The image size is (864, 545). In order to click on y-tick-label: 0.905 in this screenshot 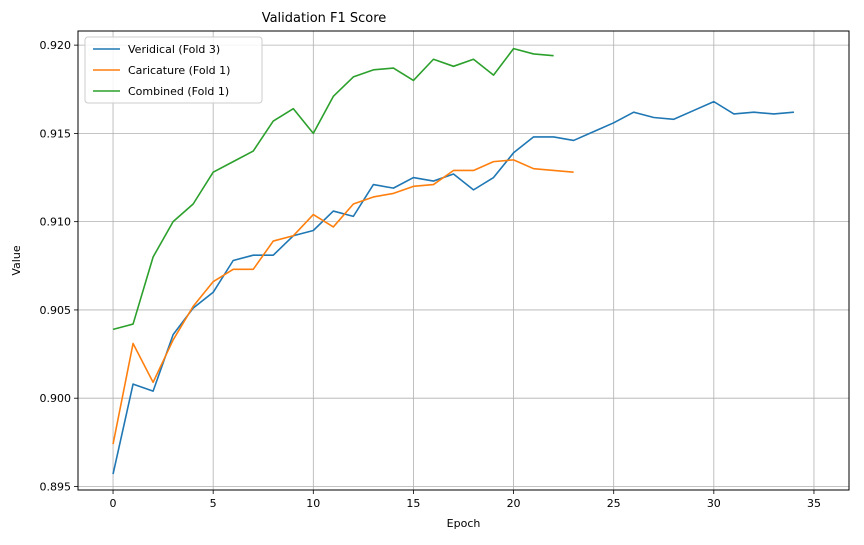, I will do `click(56, 310)`.